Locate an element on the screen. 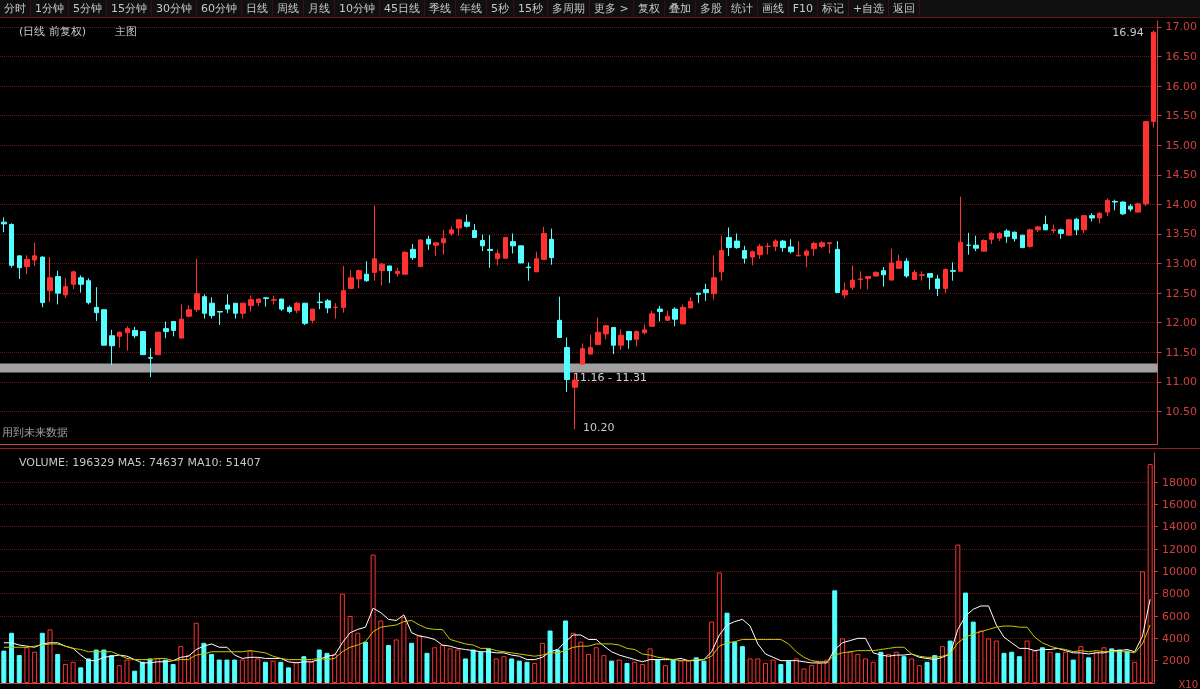 The height and width of the screenshot is (689, 1200). text: 15秒 is located at coordinates (531, 8).